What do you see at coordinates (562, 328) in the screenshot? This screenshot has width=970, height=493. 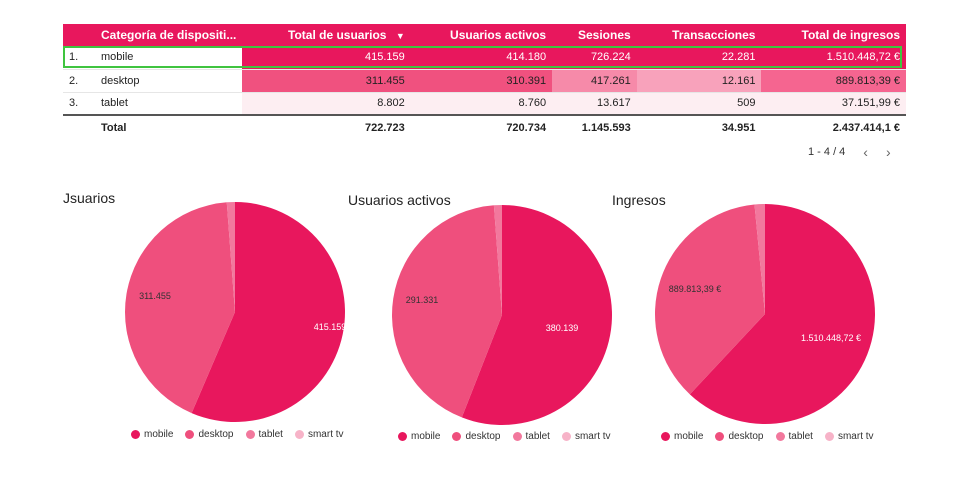 I see `pie-data-label: 380.139` at bounding box center [562, 328].